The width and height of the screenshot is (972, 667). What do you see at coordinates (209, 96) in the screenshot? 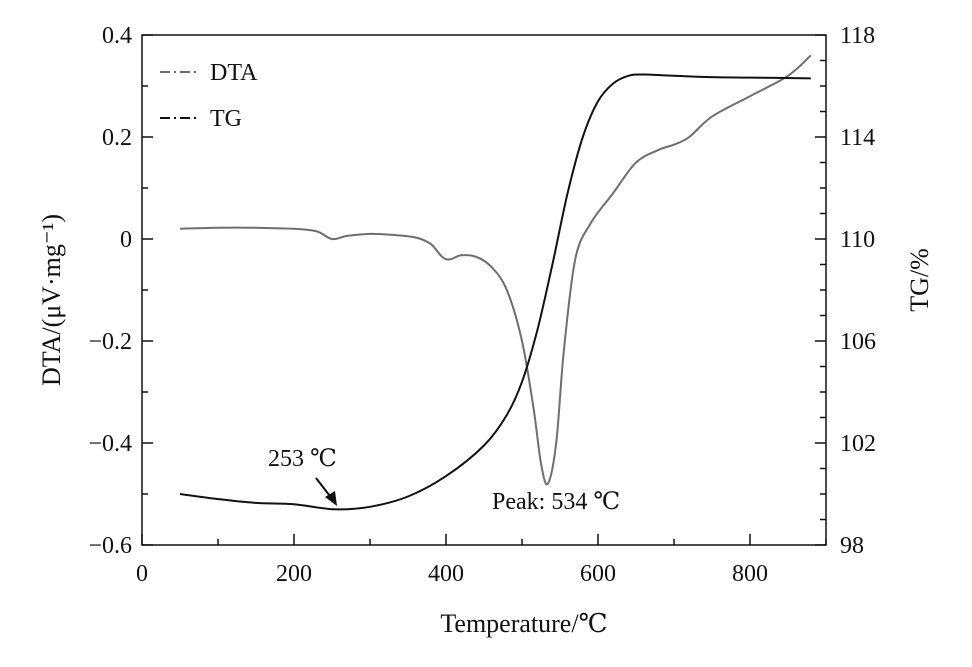
I see `legend: DTA TG` at bounding box center [209, 96].